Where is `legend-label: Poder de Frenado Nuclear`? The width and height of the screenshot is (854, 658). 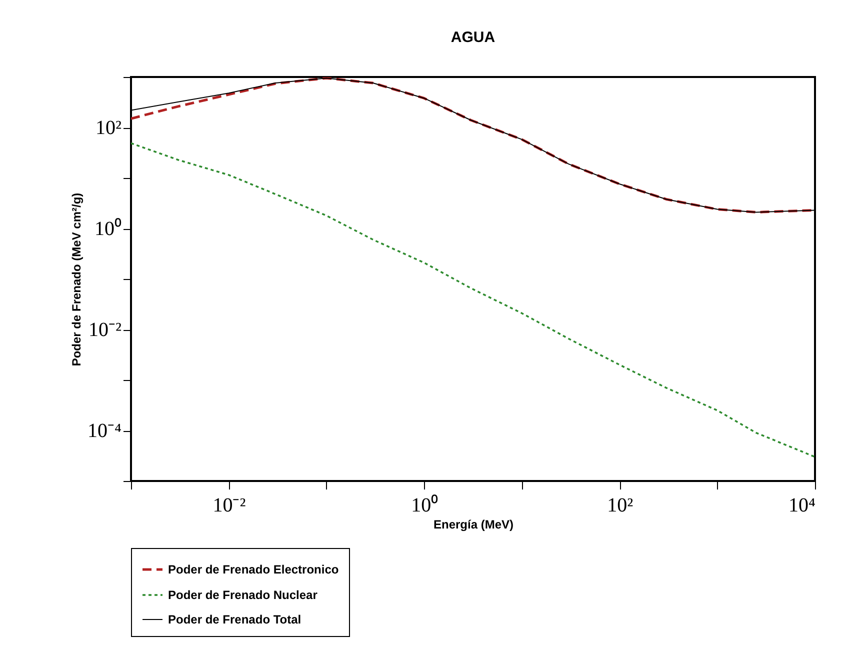
legend-label: Poder de Frenado Nuclear is located at coordinates (243, 595).